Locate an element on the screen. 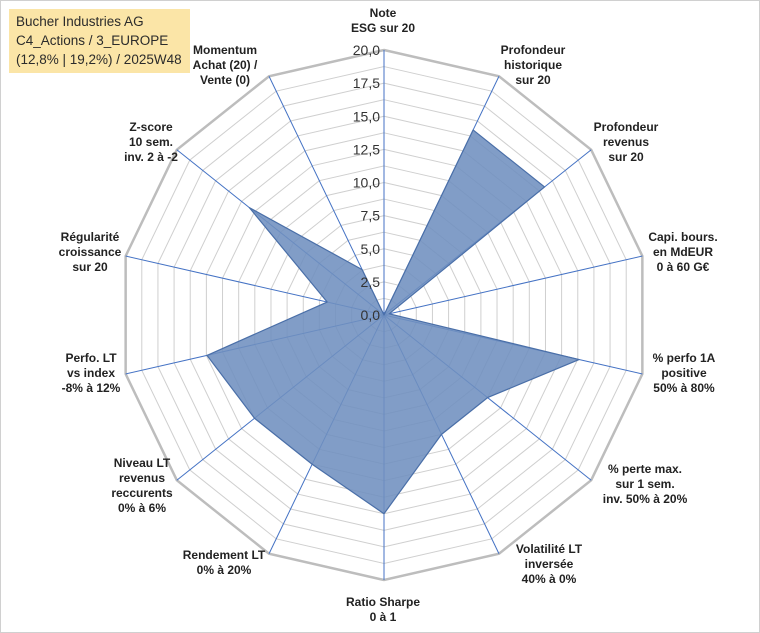  category-label: Z-score 10 sem. inv. 2 à -2 is located at coordinates (151, 142).